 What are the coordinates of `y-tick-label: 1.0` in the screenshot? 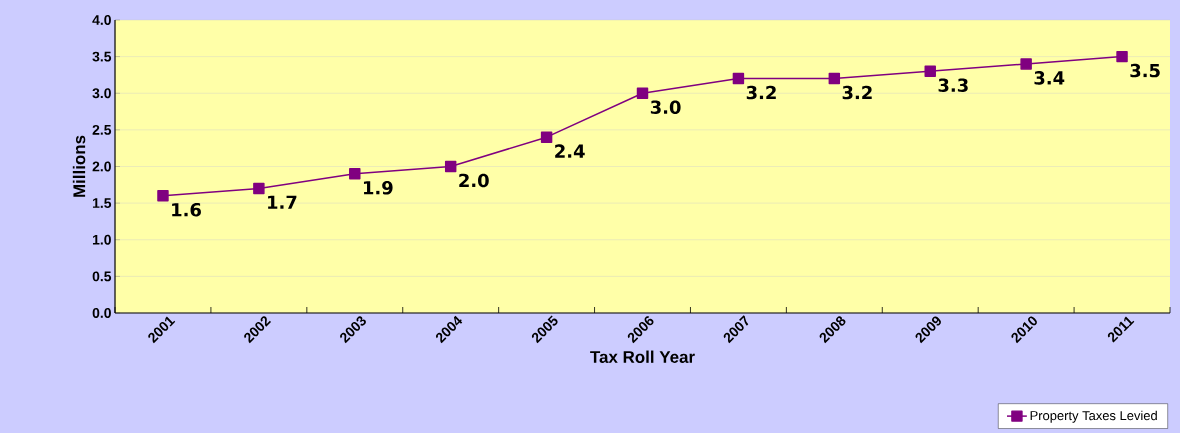 It's located at (101, 239).